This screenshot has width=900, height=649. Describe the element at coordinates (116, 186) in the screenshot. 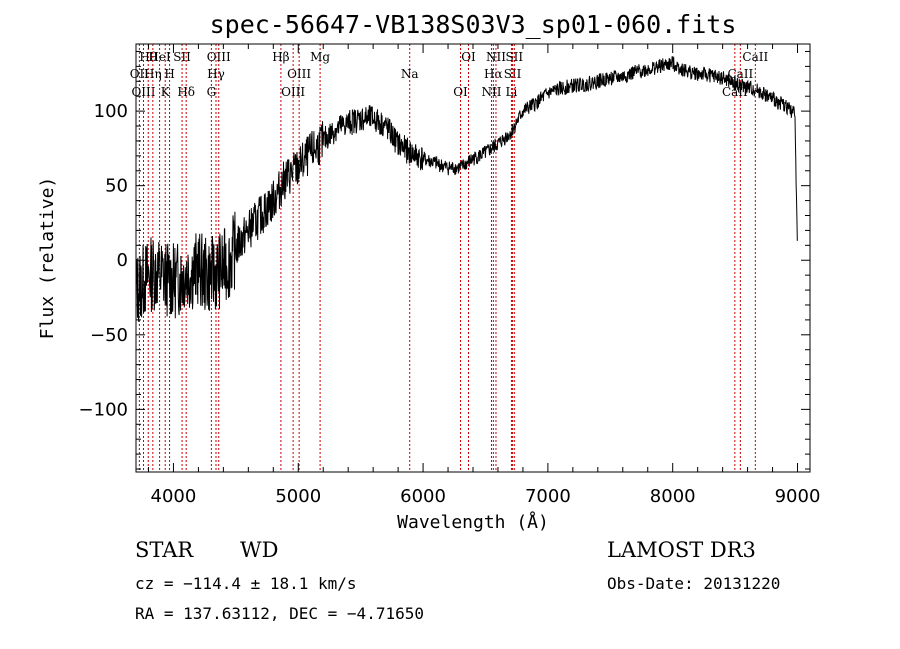

I see `y-tick-label: 50` at that location.